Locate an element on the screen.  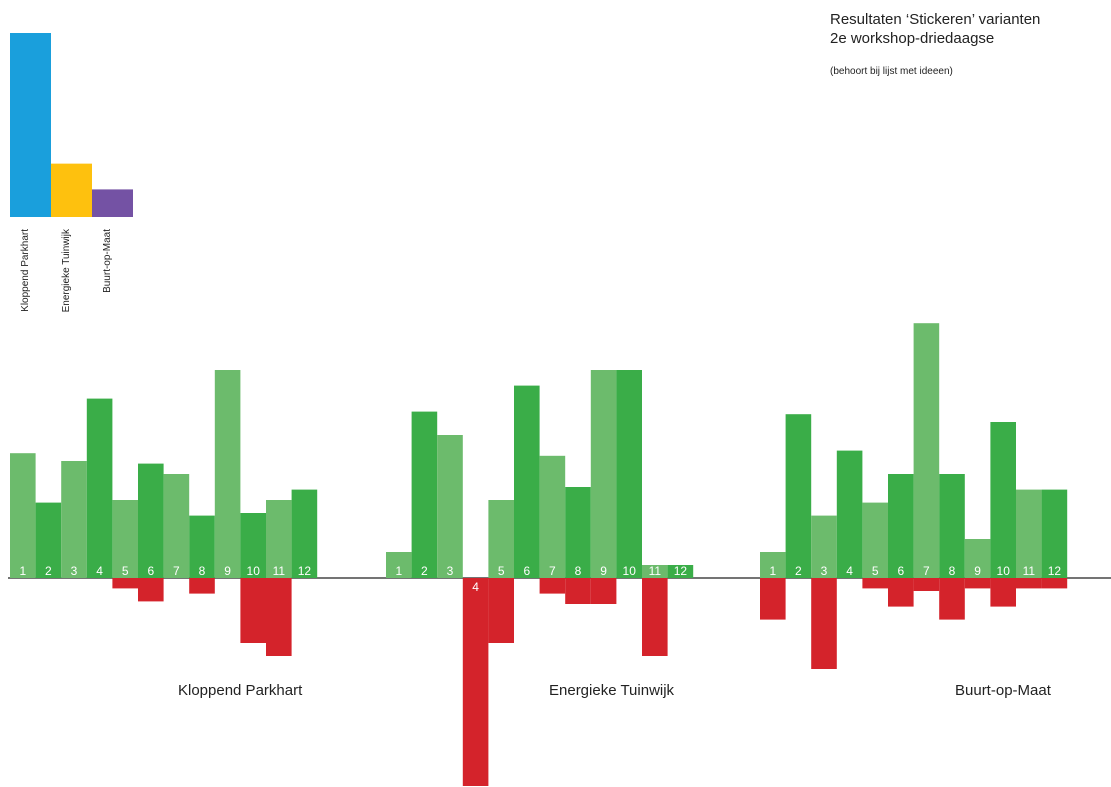
category-label-g1-2: 2 is located at coordinates (48, 571).